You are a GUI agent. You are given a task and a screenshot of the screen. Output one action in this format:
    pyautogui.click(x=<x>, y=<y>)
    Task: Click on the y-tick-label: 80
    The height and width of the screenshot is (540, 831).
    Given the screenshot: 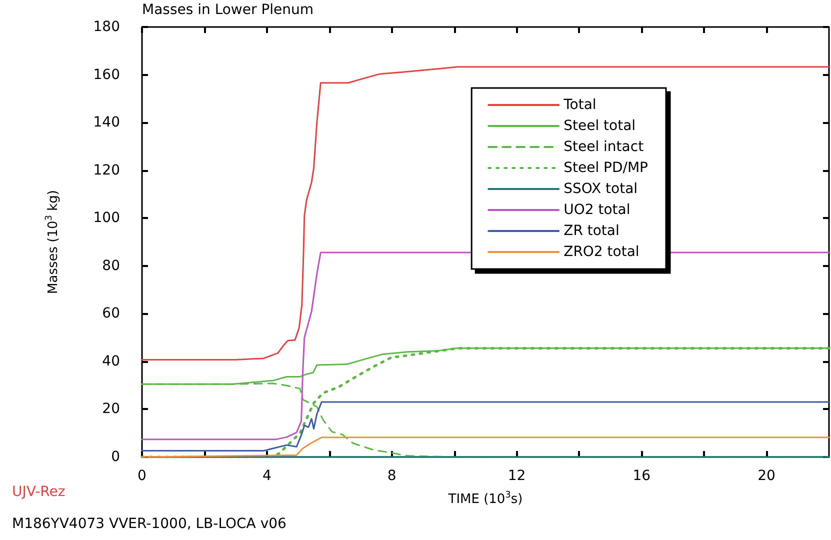 What is the action you would take?
    pyautogui.click(x=111, y=266)
    